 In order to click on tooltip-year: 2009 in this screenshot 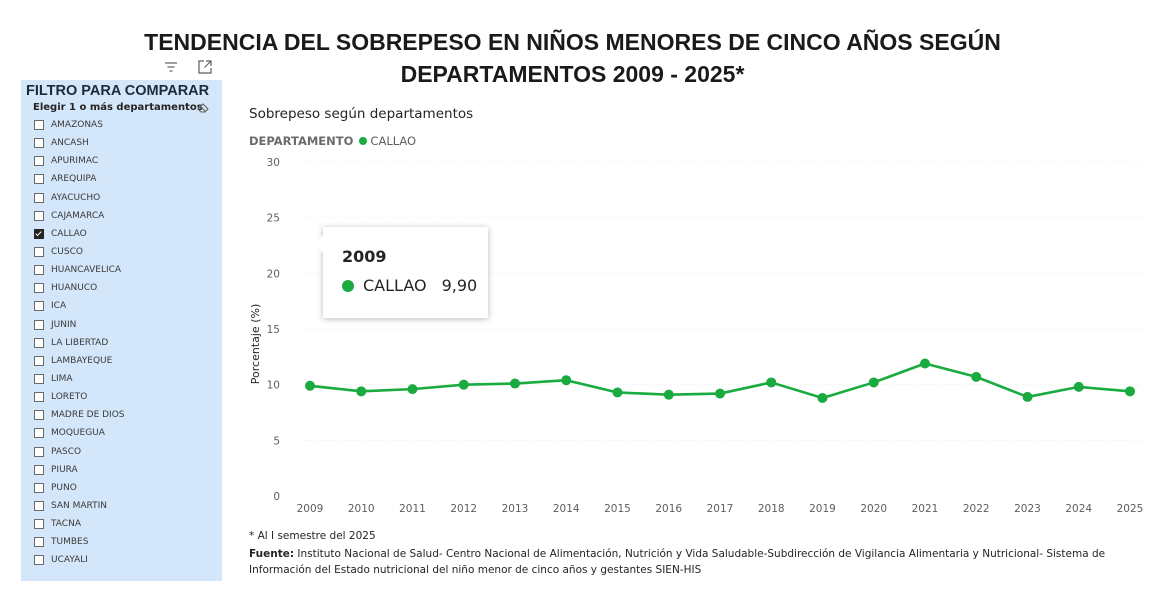, I will do `click(364, 256)`.